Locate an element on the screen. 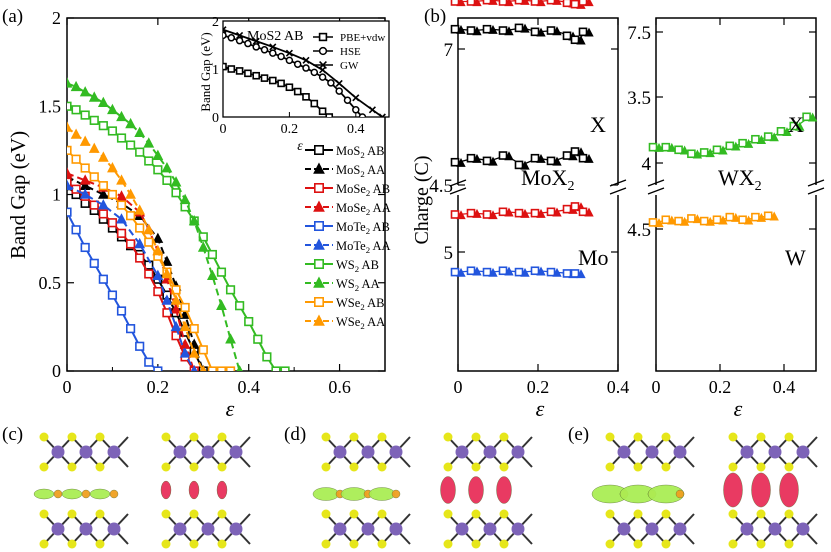 Image resolution: width=831 pixels, height=552 pixels. chart-a-ylabel: Band Gap (eV) is located at coordinates (18, 195).